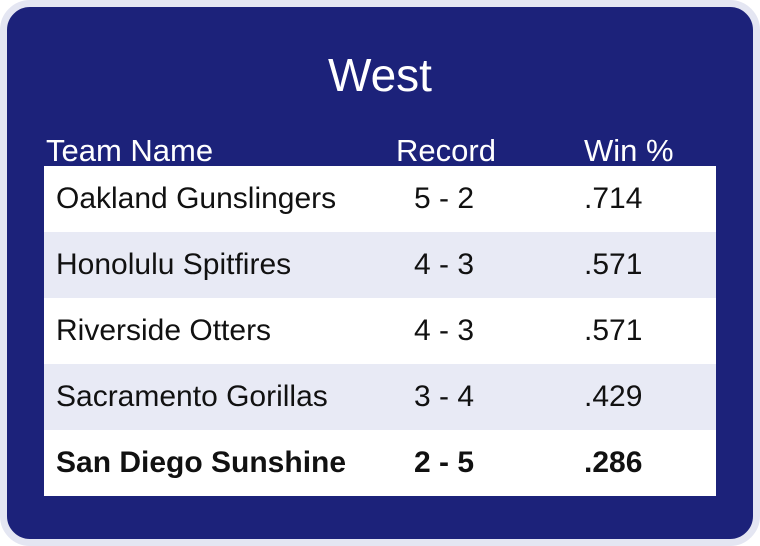 This screenshot has height=546, width=760. Describe the element at coordinates (380, 75) in the screenshot. I see `division-title: West` at that location.